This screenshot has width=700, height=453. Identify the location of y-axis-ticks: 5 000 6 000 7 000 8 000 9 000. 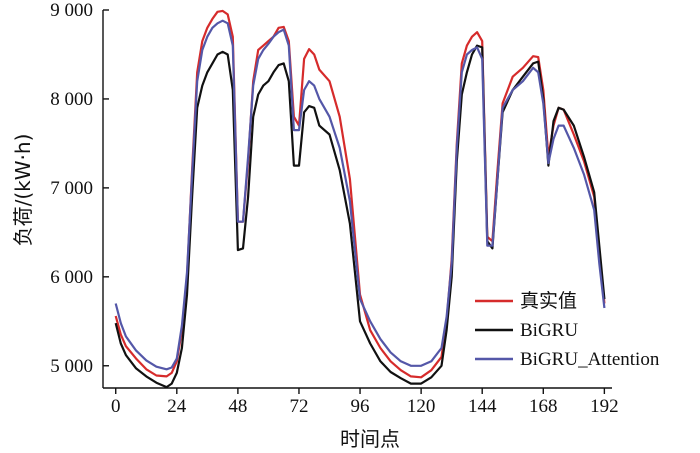
(79, 188).